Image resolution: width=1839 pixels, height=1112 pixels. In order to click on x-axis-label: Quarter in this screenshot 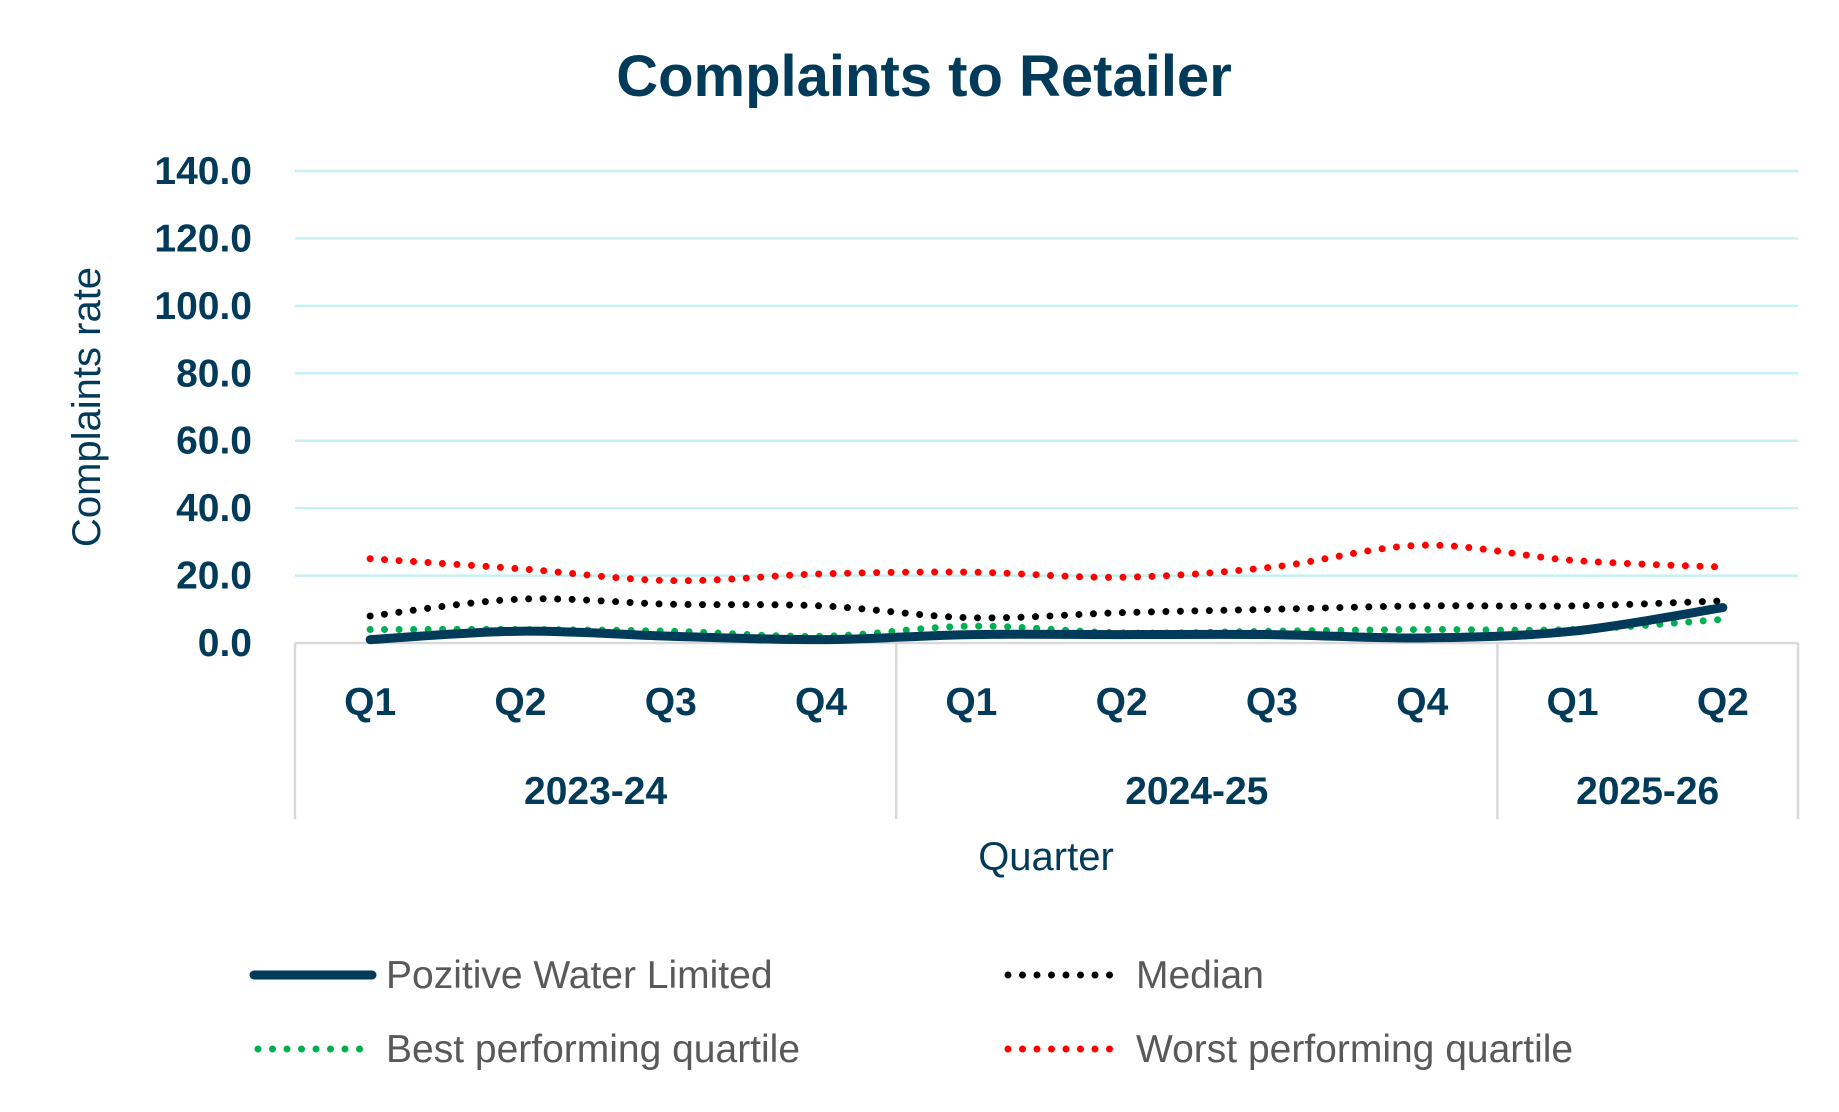, I will do `click(1046, 857)`.